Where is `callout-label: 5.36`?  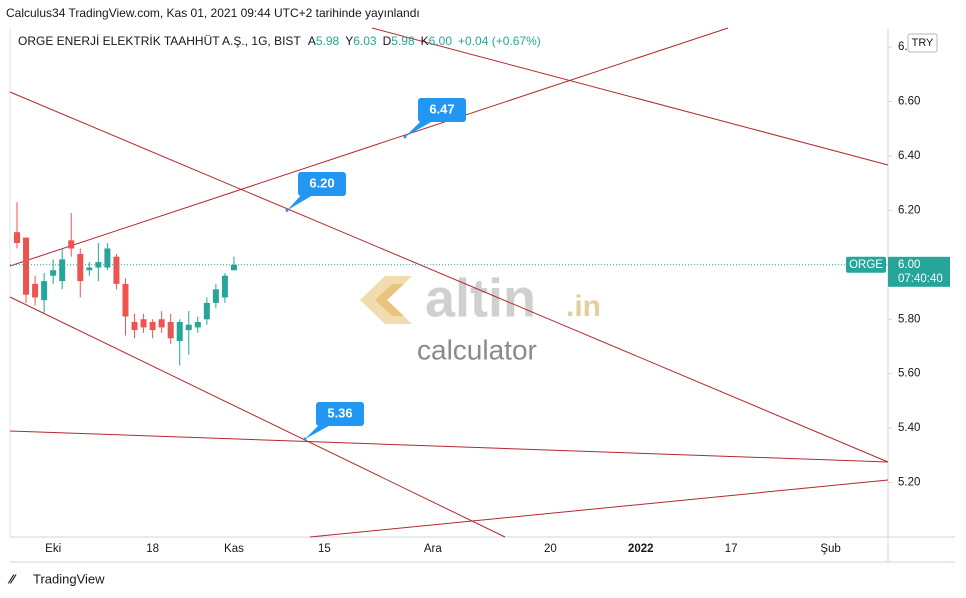
callout-label: 5.36 is located at coordinates (339, 412).